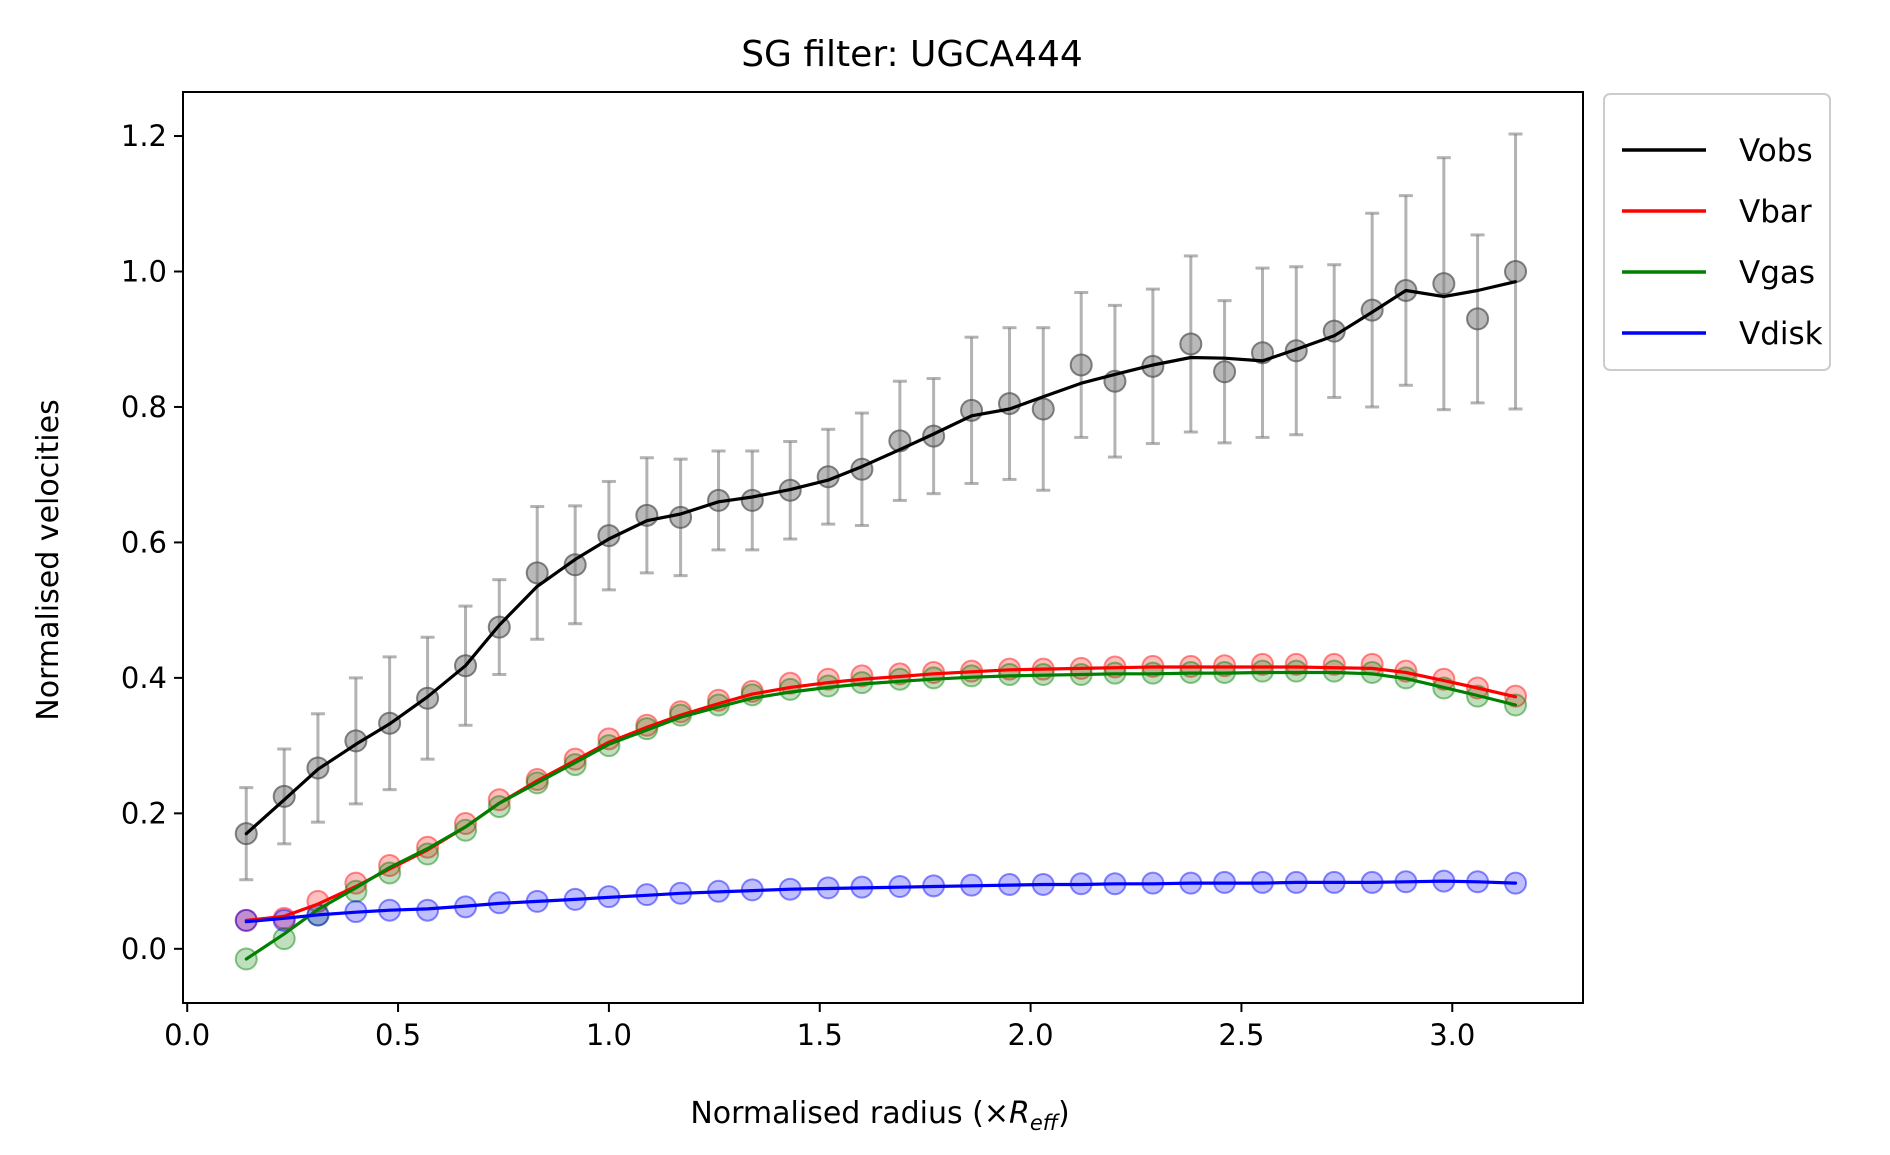  Describe the element at coordinates (144, 813) in the screenshot. I see `y-tick-label: 0.2` at that location.